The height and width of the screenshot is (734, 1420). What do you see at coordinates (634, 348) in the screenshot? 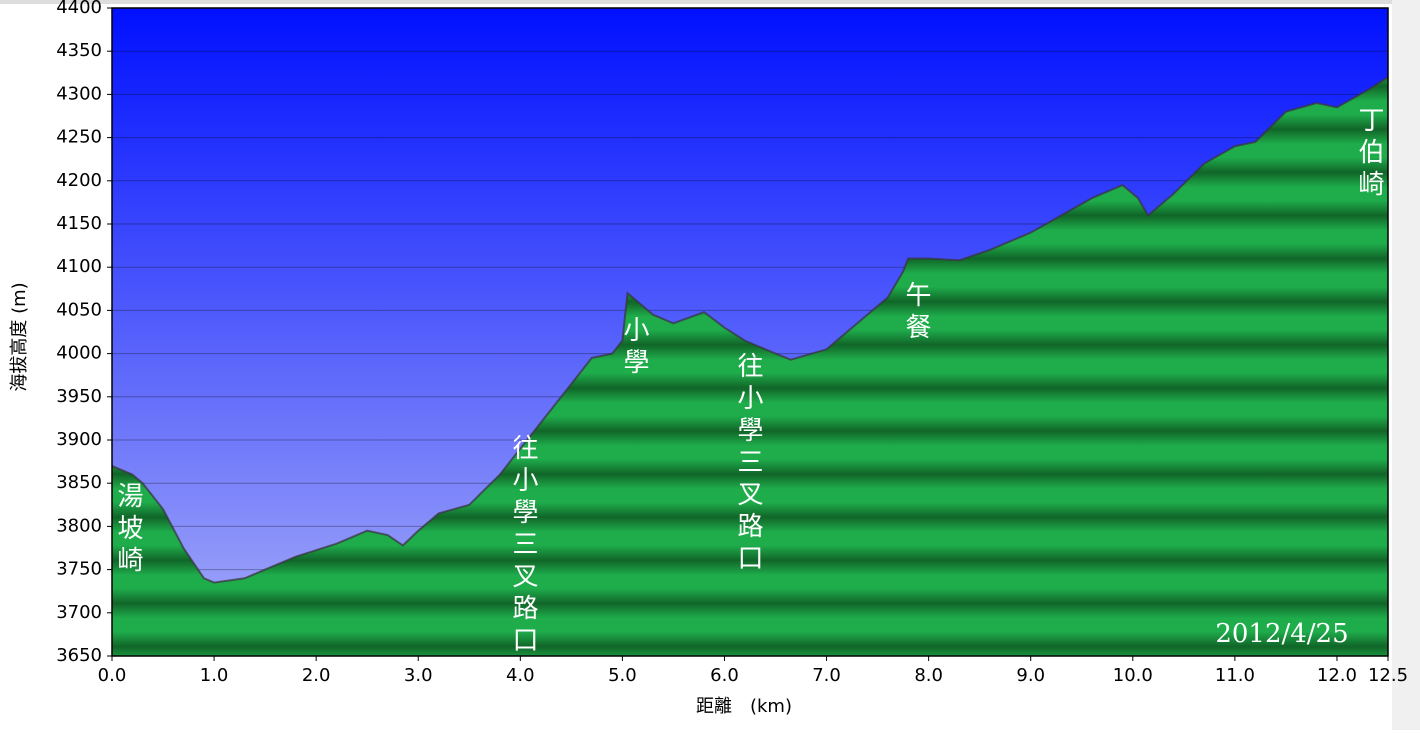
I see `annotation: 小學` at bounding box center [634, 348].